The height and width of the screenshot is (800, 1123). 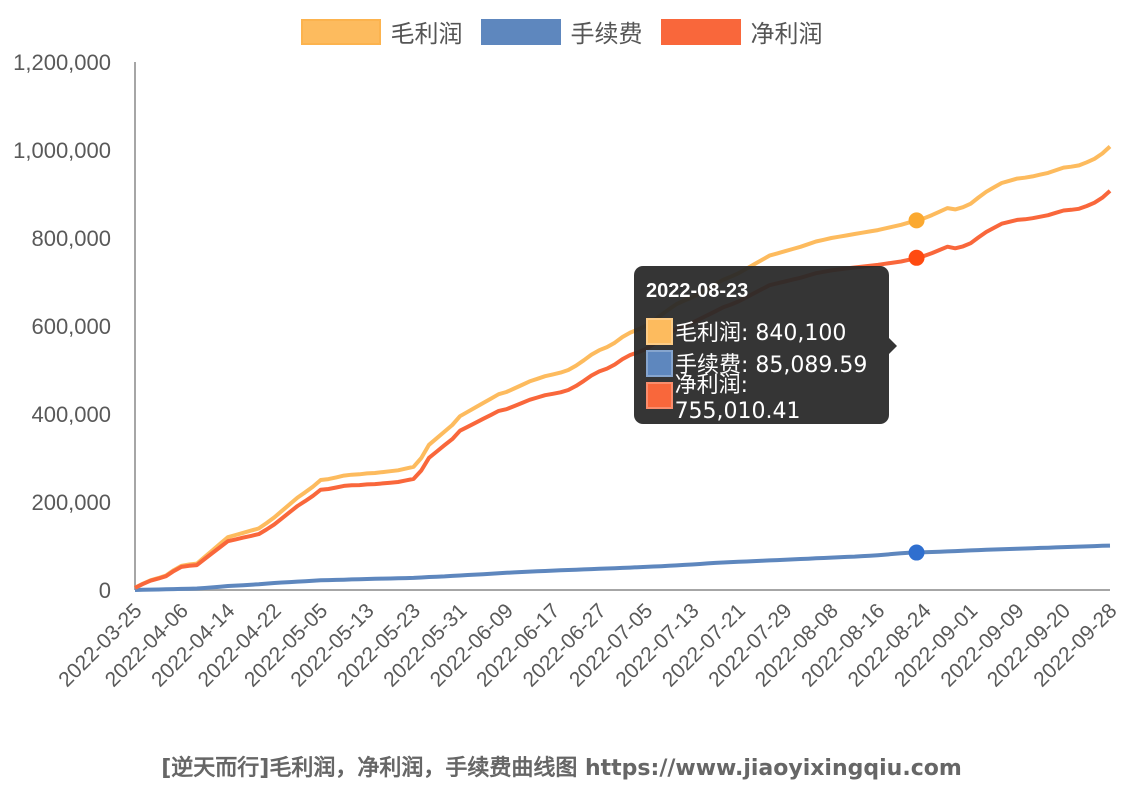 What do you see at coordinates (606, 34) in the screenshot?
I see `legend-label: 手续费` at bounding box center [606, 34].